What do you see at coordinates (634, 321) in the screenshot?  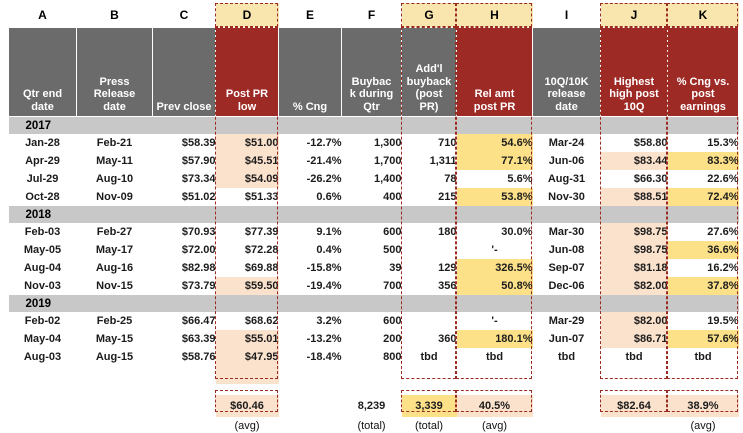 I see `cell-J: $82.00` at bounding box center [634, 321].